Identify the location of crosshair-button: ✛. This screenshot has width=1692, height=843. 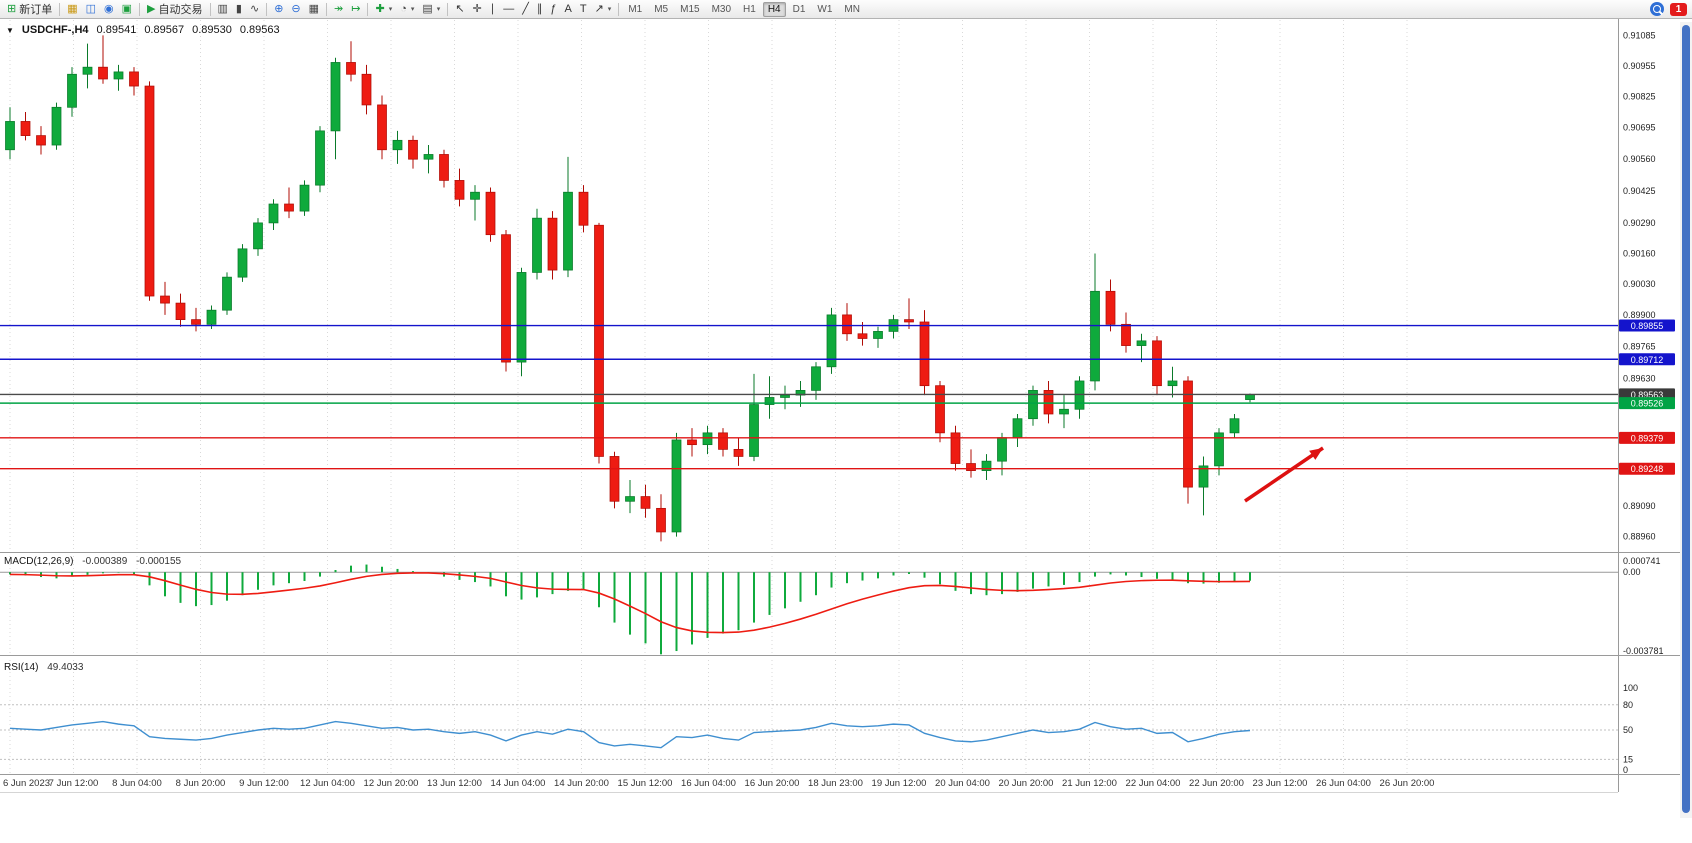
(477, 9).